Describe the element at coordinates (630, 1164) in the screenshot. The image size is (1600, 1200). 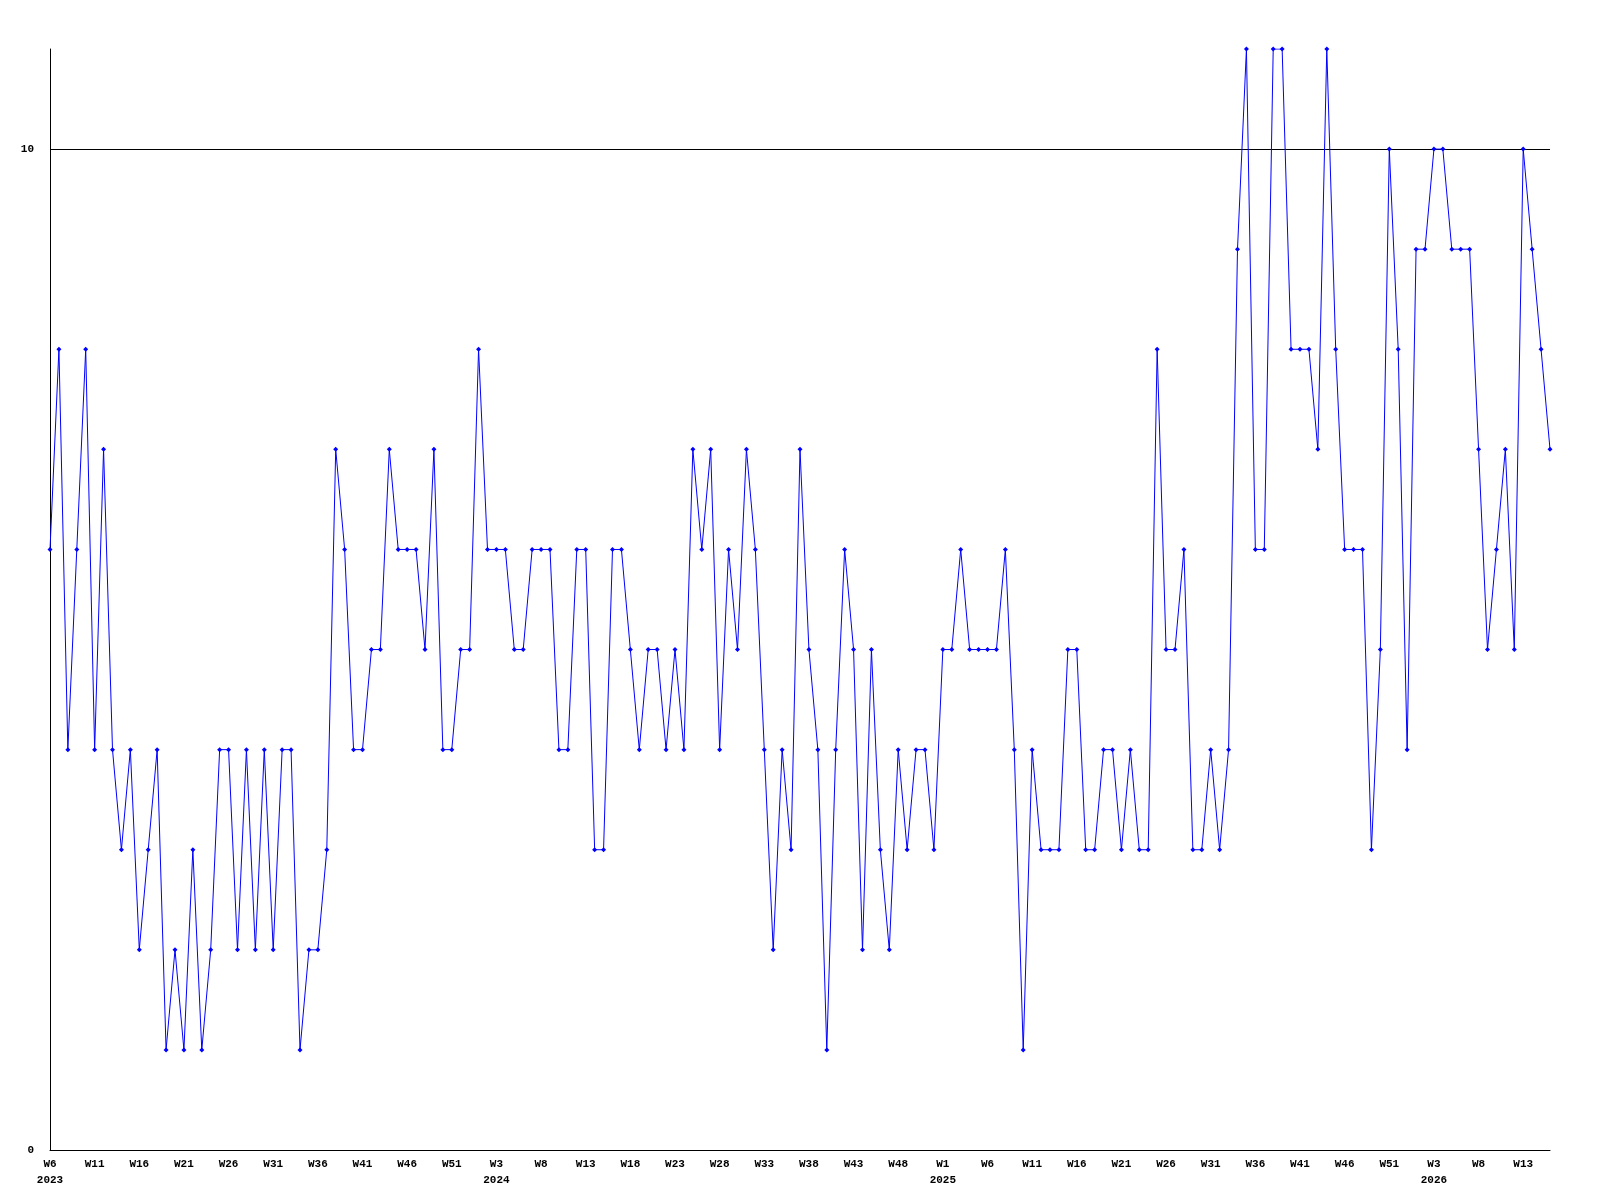
I see `x-tick-label: W18` at that location.